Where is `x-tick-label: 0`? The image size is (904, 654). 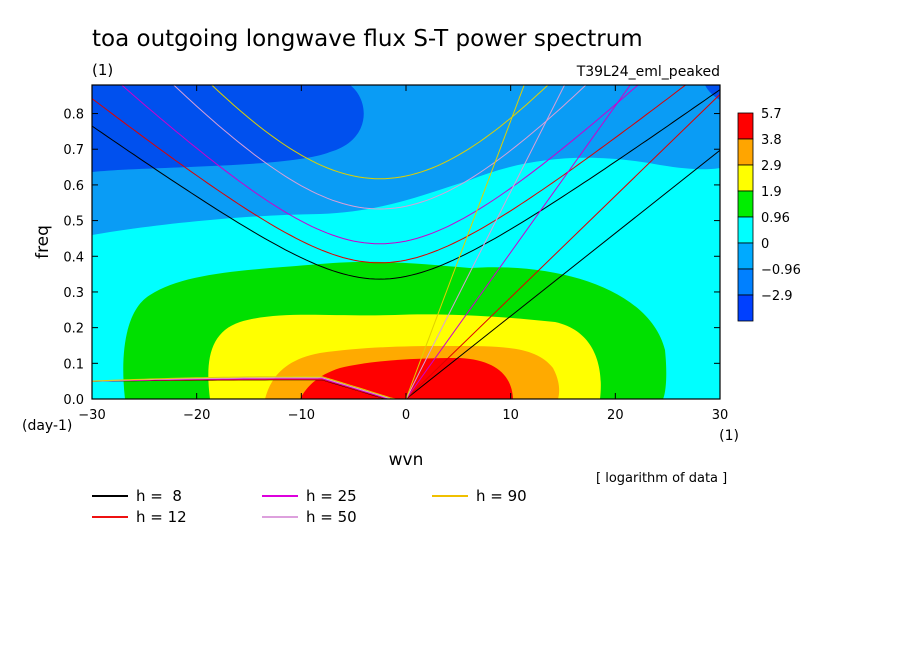
x-tick-label: 0 is located at coordinates (406, 415).